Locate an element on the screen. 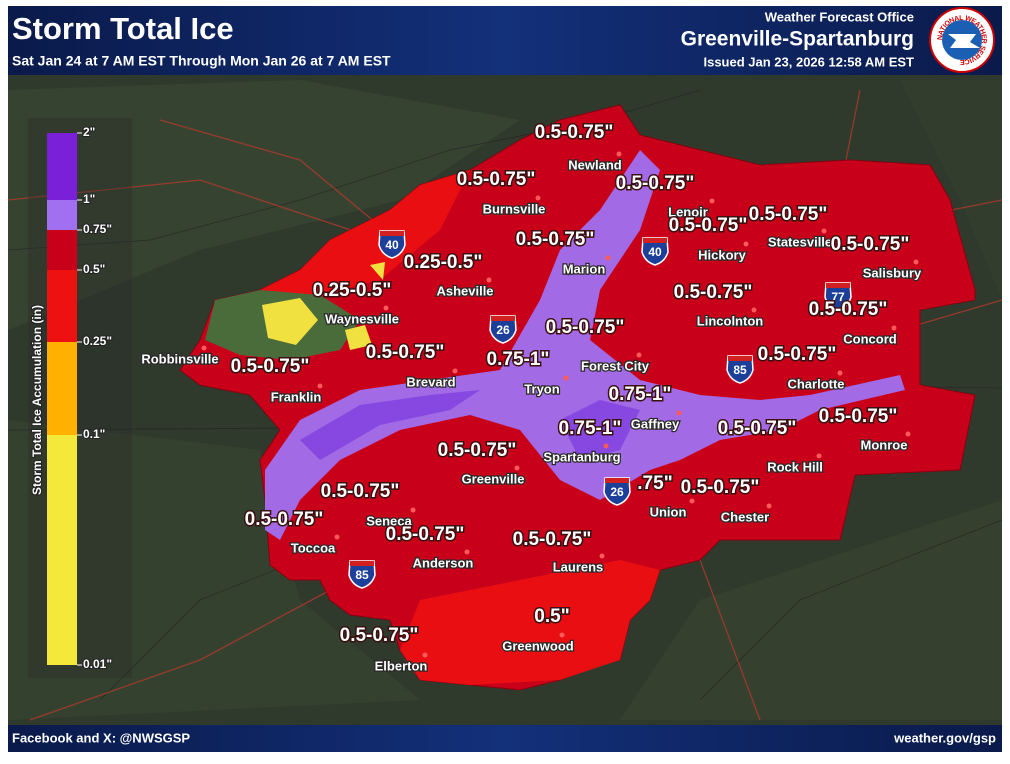 Image resolution: width=1010 pixels, height=764 pixels. city-label: Greenville is located at coordinates (493, 478).